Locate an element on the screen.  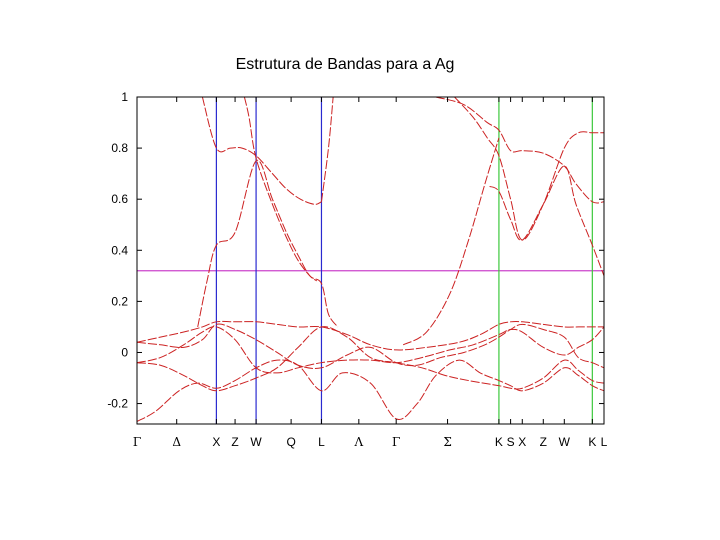
y-tick-label: 1 is located at coordinates (124, 97).